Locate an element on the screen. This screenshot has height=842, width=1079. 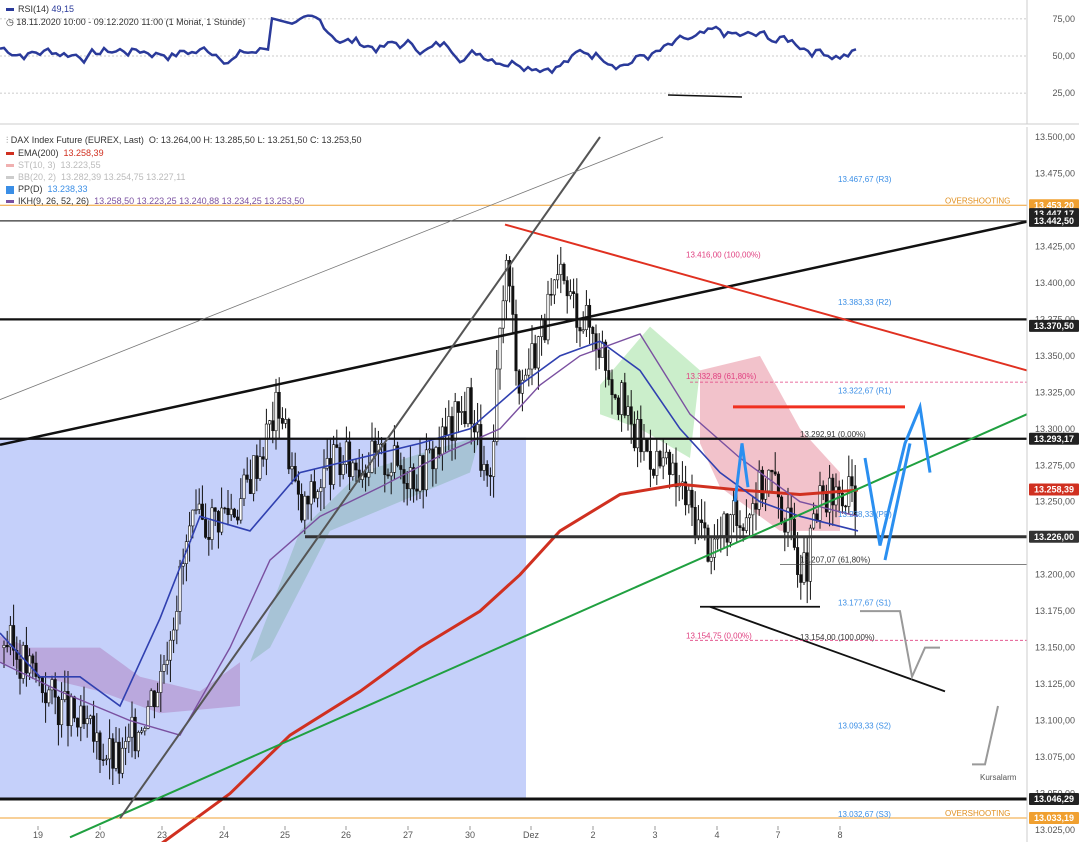
indicator-value: 13.238,33 is located at coordinates (67, 189).